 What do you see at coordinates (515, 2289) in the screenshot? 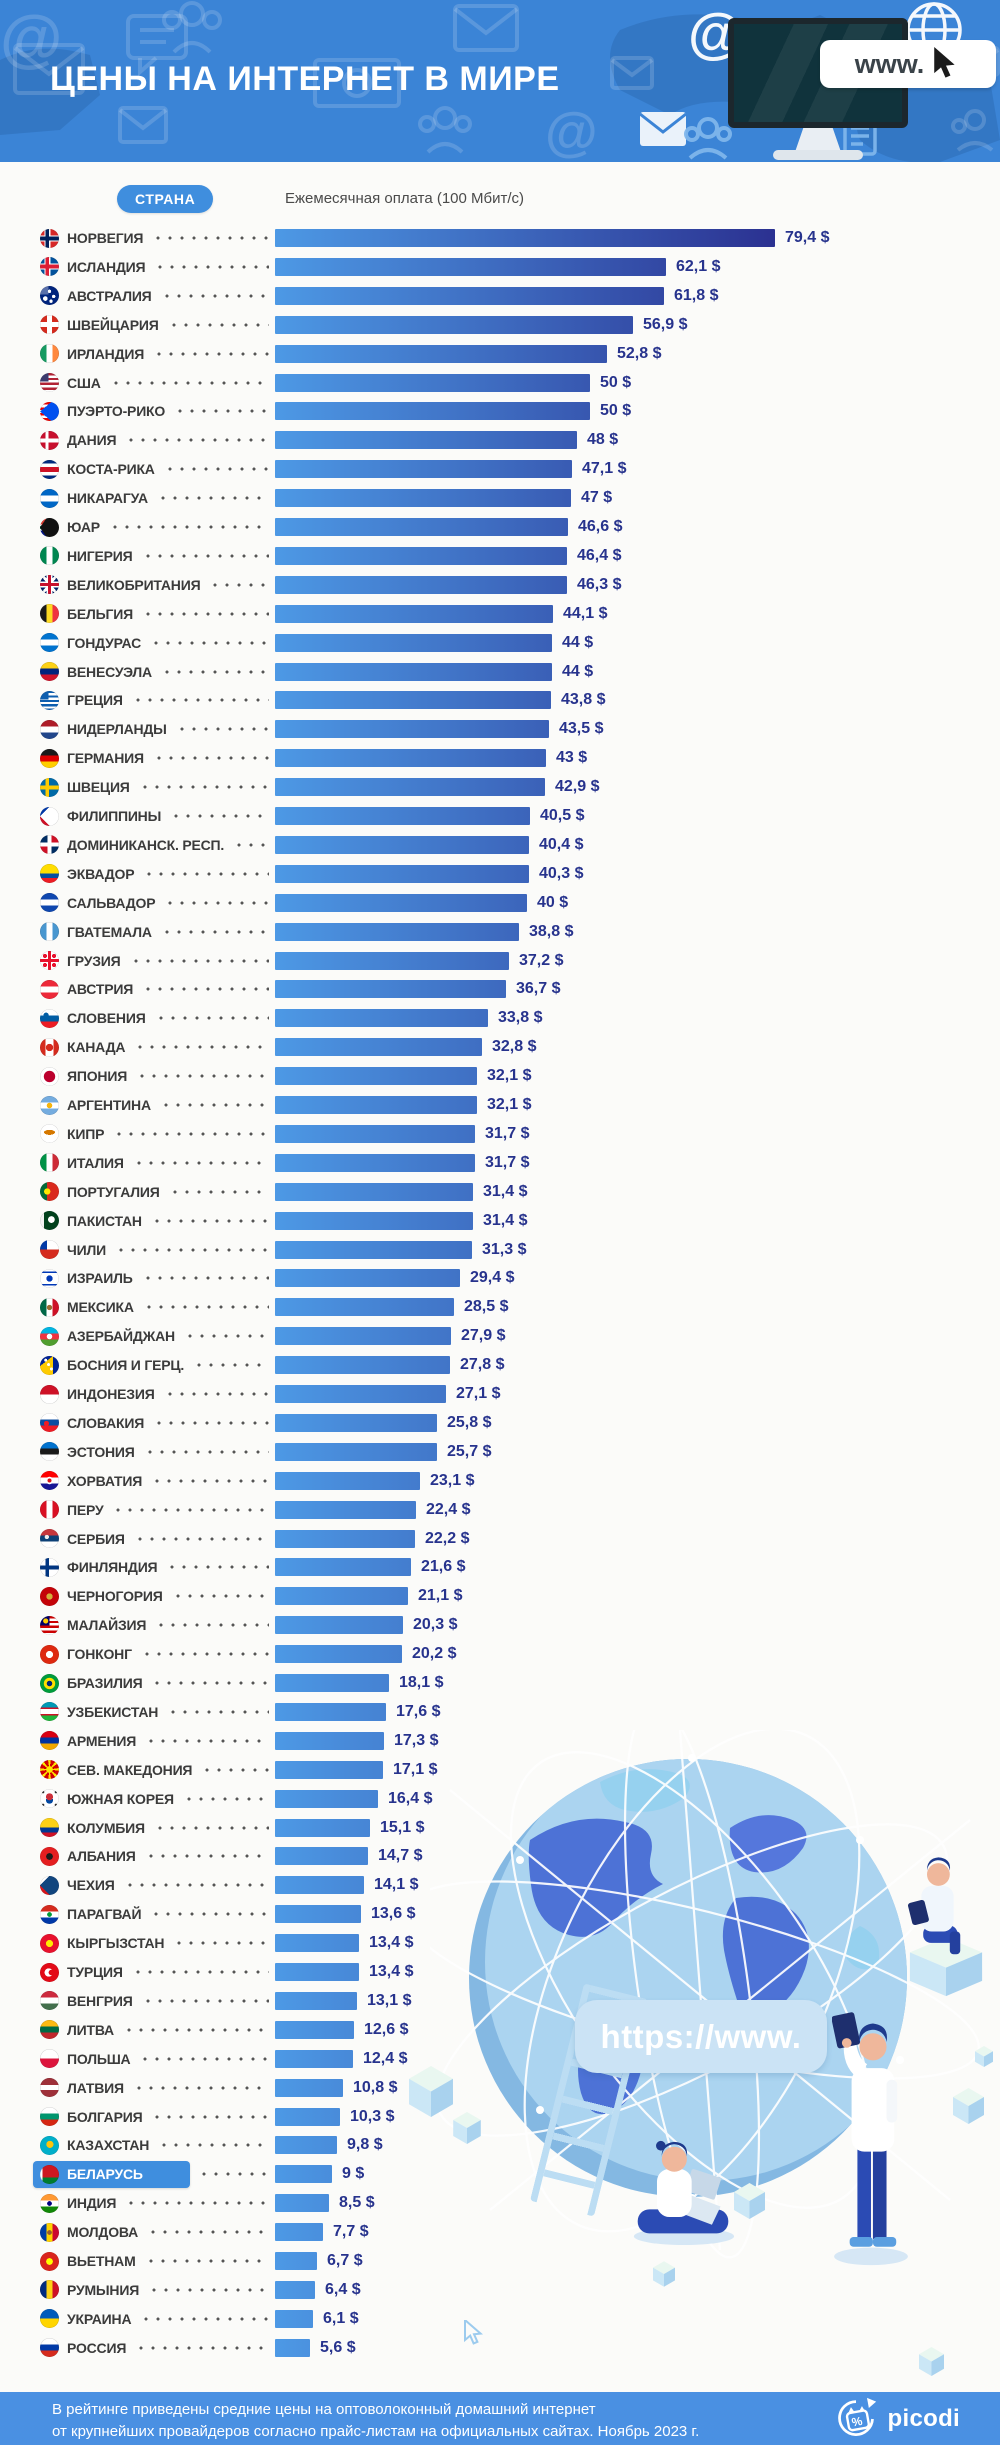
I see `country-row: РУМЫНИЯ 6,4 $` at bounding box center [515, 2289].